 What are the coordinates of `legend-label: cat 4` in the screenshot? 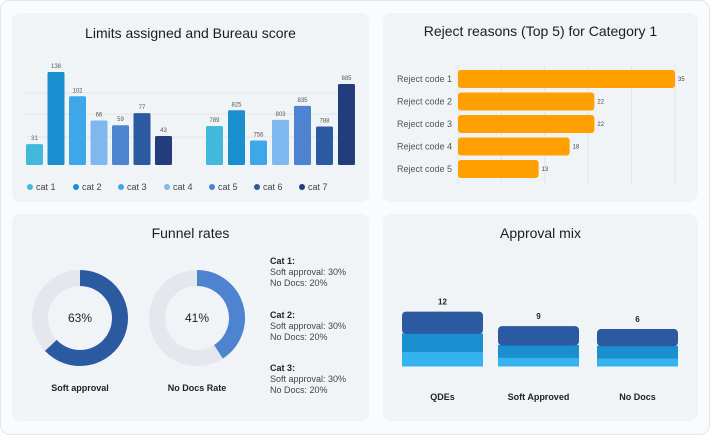 It's located at (183, 187).